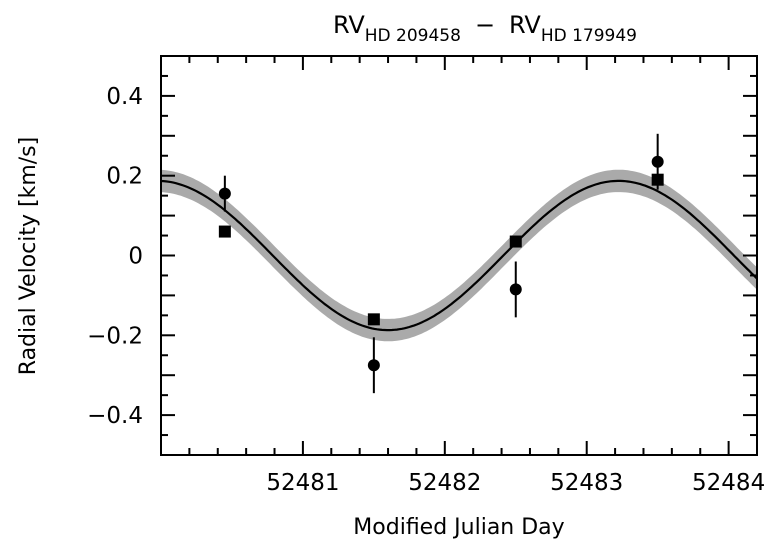 The width and height of the screenshot is (778, 546). I want to click on x-tick-label: 52481, so click(302, 483).